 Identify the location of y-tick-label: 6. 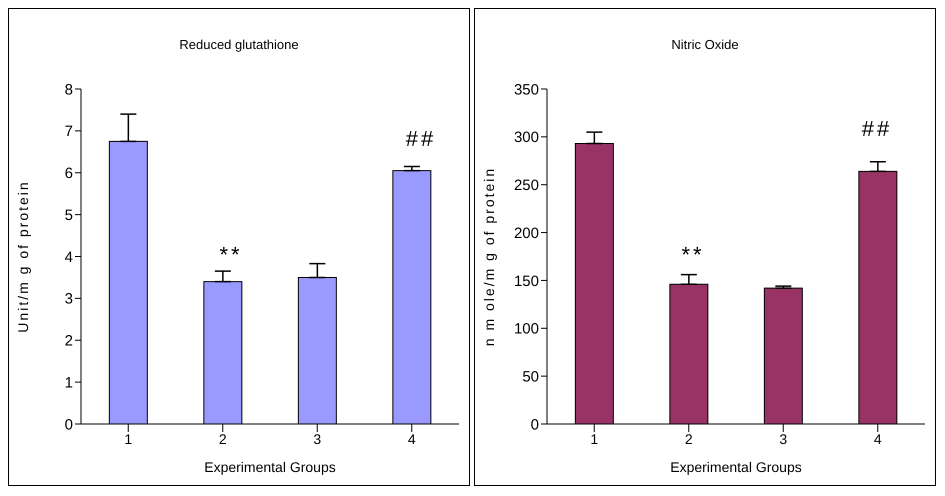
(68, 173).